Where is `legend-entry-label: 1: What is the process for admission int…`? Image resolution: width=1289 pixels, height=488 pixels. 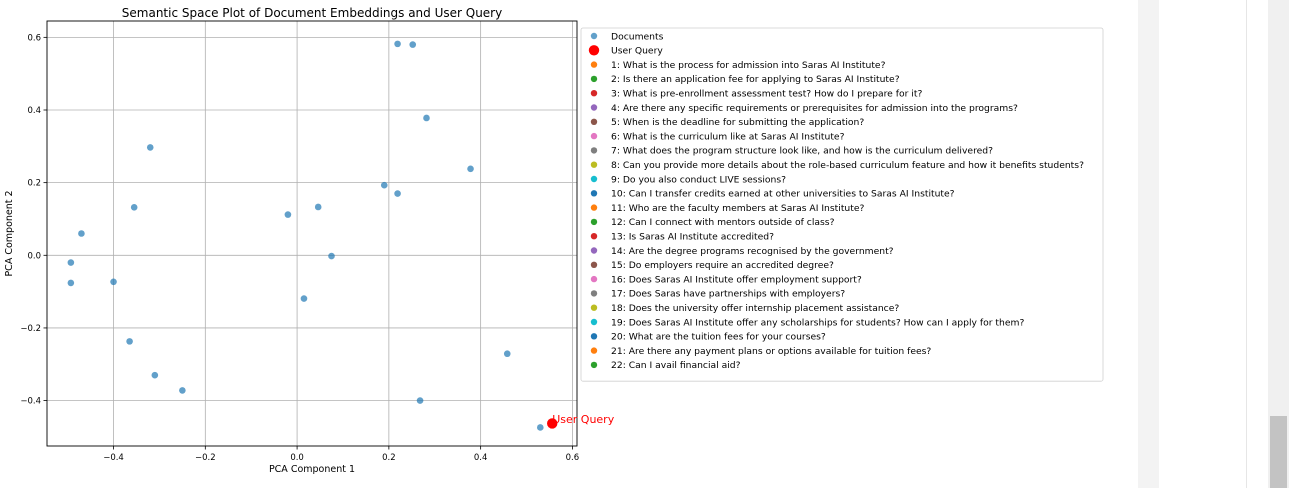
legend-entry-label: 1: What is the process for admission int… is located at coordinates (748, 65).